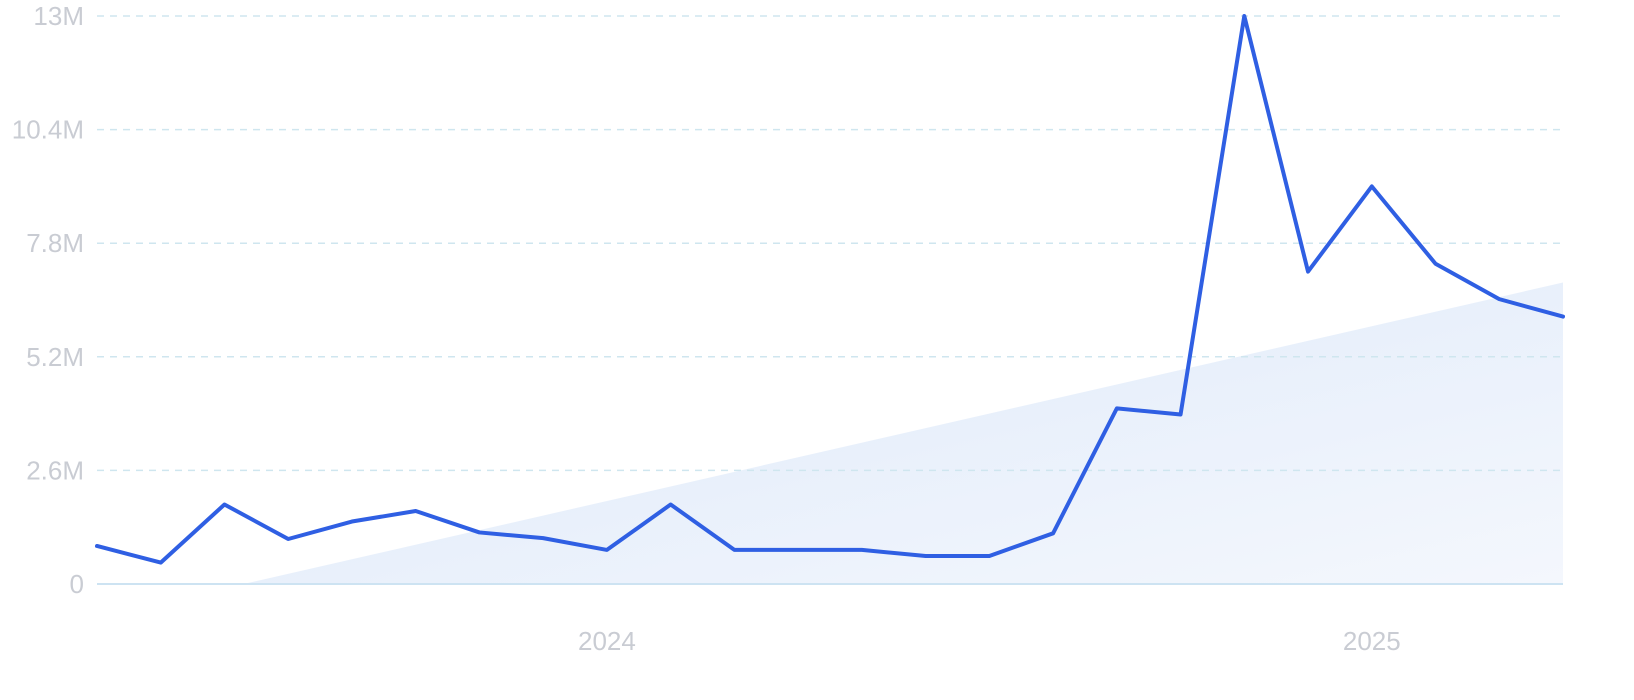 This screenshot has width=1634, height=700. Describe the element at coordinates (55, 357) in the screenshot. I see `y-tick-label: 5.2M` at that location.